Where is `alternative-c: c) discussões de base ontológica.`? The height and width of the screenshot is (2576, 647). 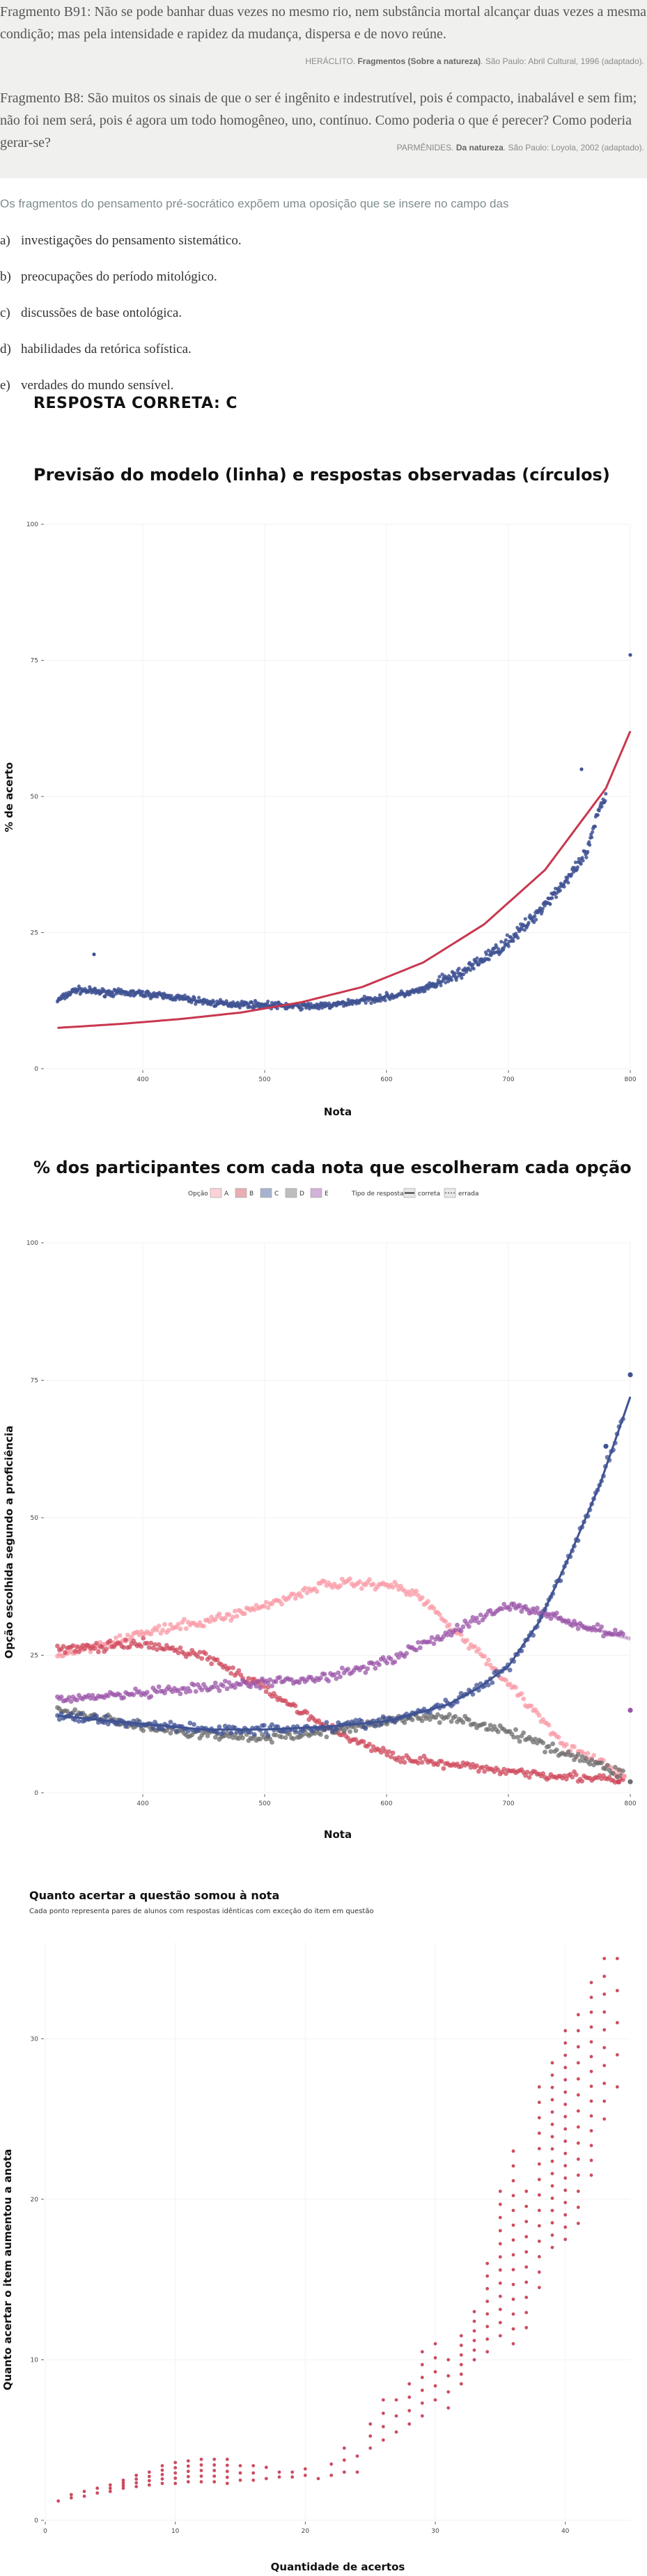
alternative-c: c) discussões de base ontológica. is located at coordinates (91, 313).